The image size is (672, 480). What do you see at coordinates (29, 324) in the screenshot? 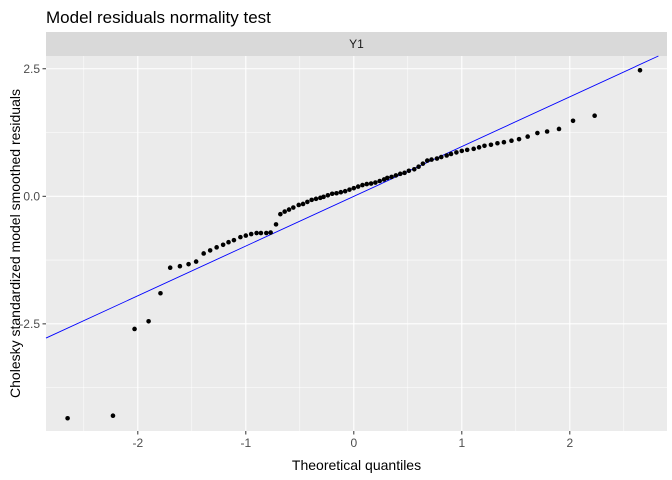
I see `y-tick-label: -2.5` at bounding box center [29, 324].